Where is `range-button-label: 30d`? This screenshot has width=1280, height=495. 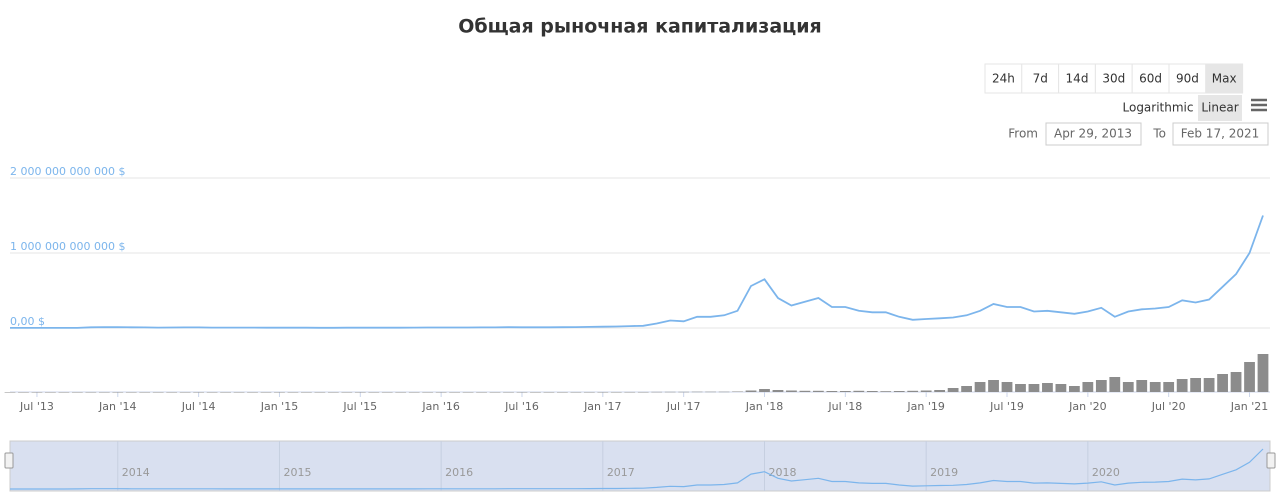 range-button-label: 30d is located at coordinates (1113, 79).